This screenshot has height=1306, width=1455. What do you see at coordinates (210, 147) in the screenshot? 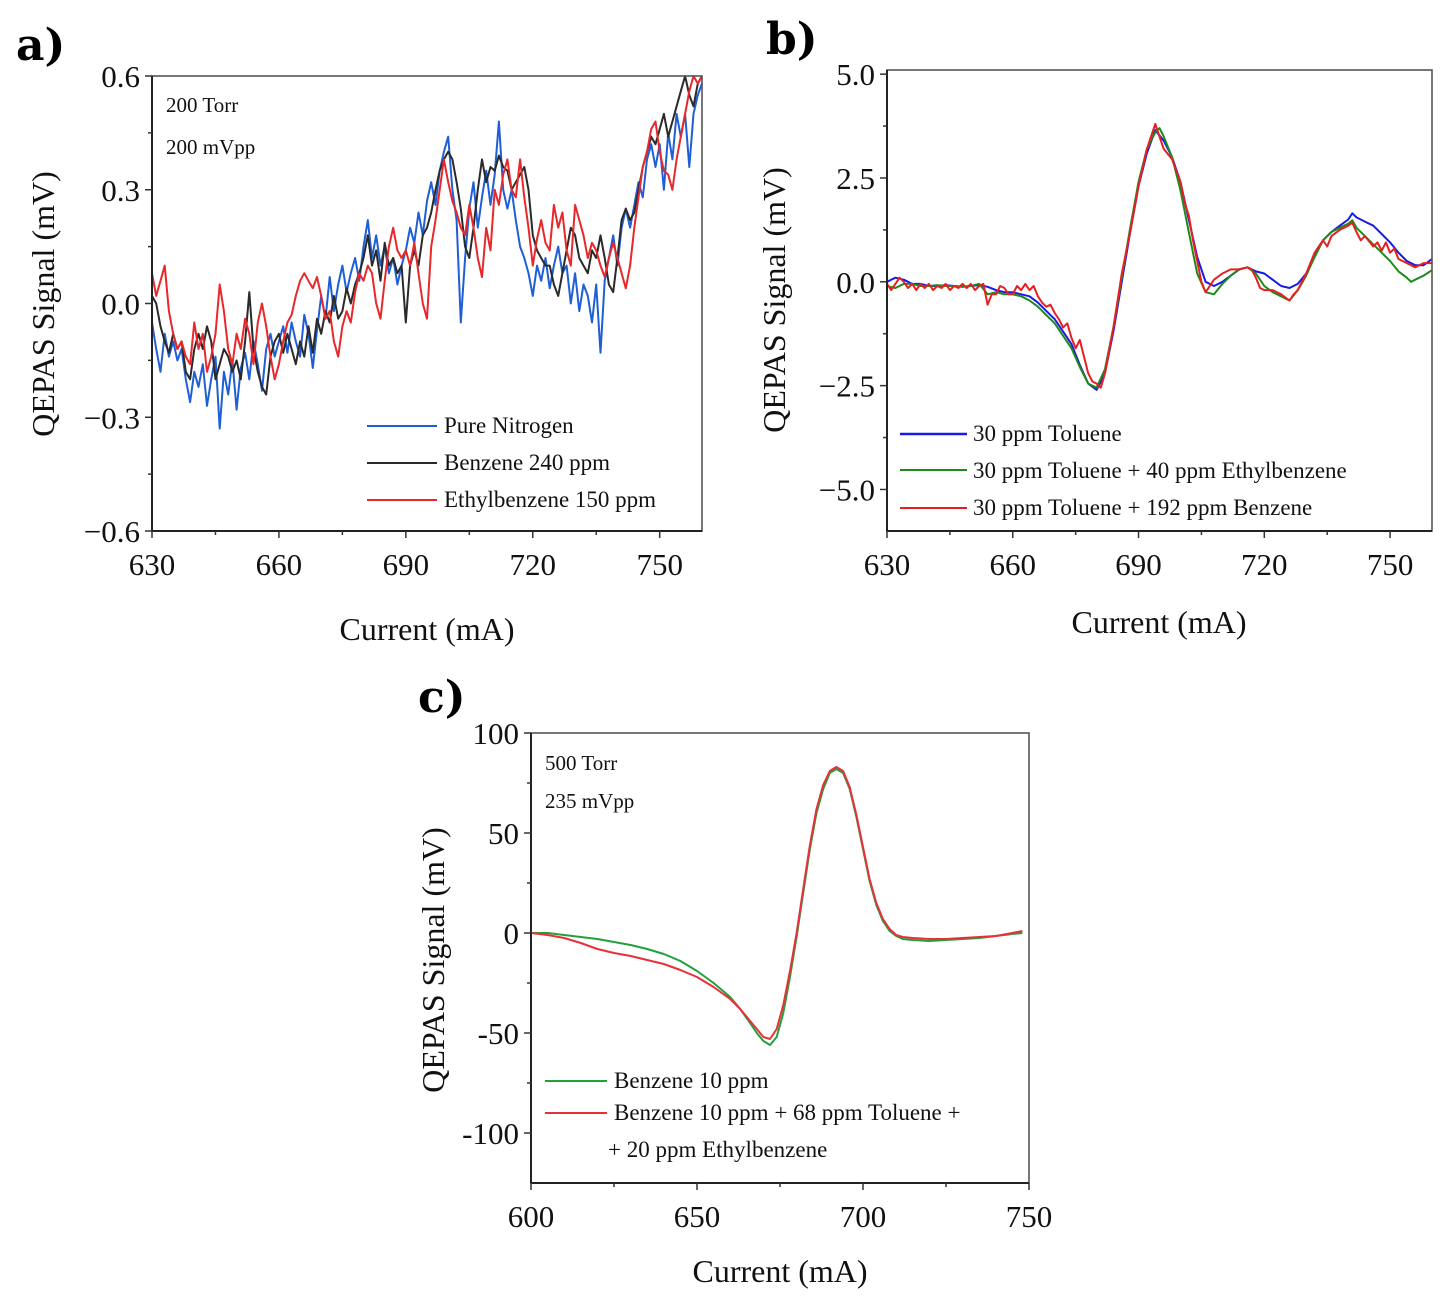
I see `annotation-modulation-a: 200 mVpp` at bounding box center [210, 147].